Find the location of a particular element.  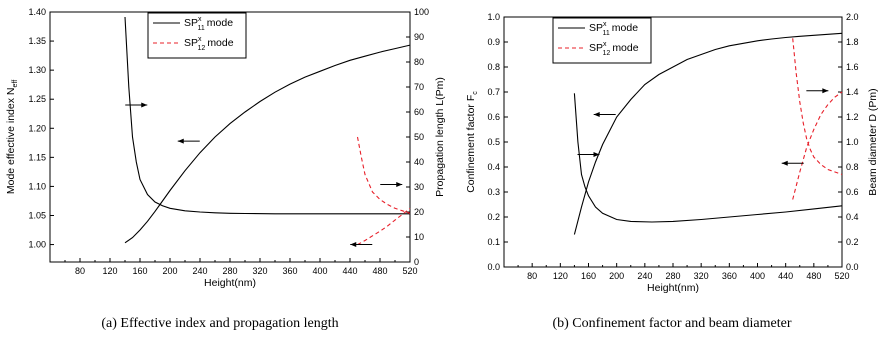

y-right-tick-label: 0.4 is located at coordinates (852, 217).